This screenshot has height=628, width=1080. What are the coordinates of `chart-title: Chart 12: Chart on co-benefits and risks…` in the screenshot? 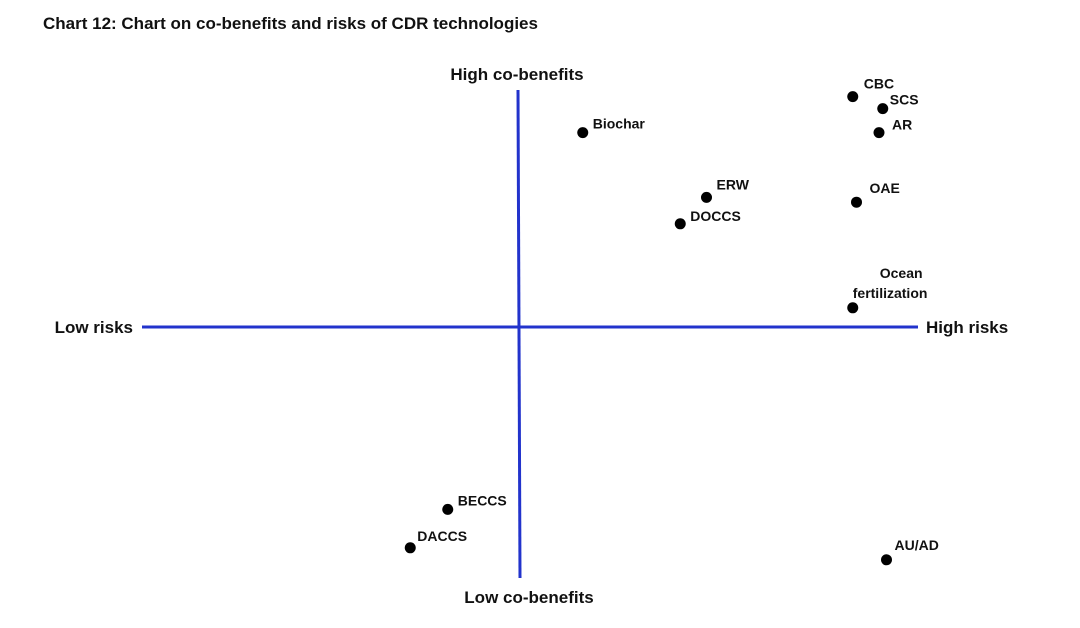 It's located at (290, 23).